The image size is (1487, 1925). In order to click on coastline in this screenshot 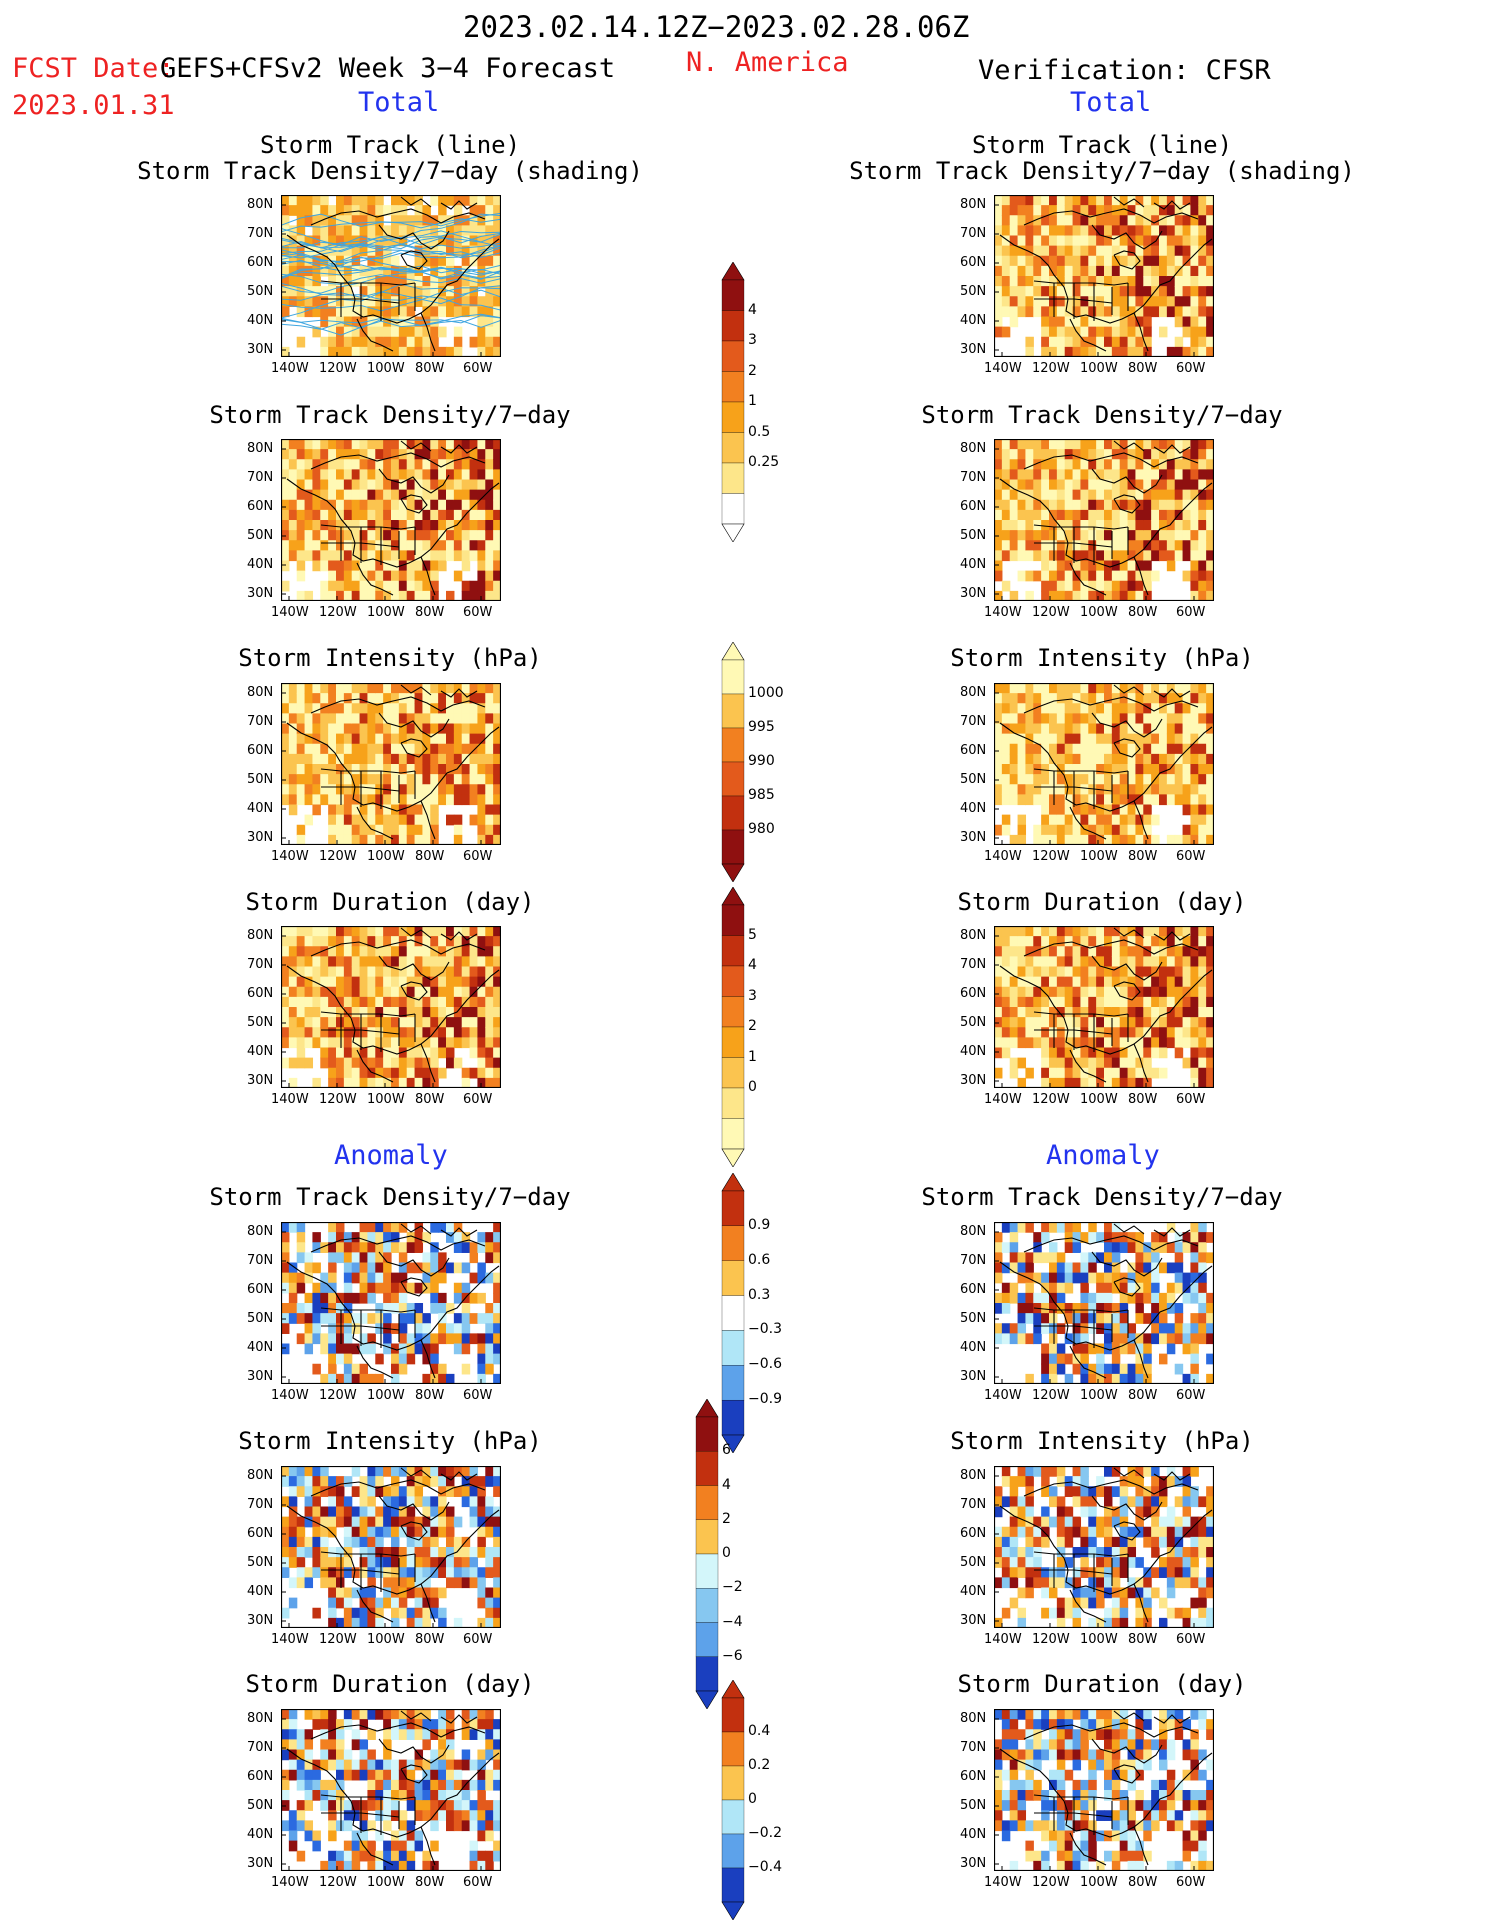, I will do `click(428, 332)`.